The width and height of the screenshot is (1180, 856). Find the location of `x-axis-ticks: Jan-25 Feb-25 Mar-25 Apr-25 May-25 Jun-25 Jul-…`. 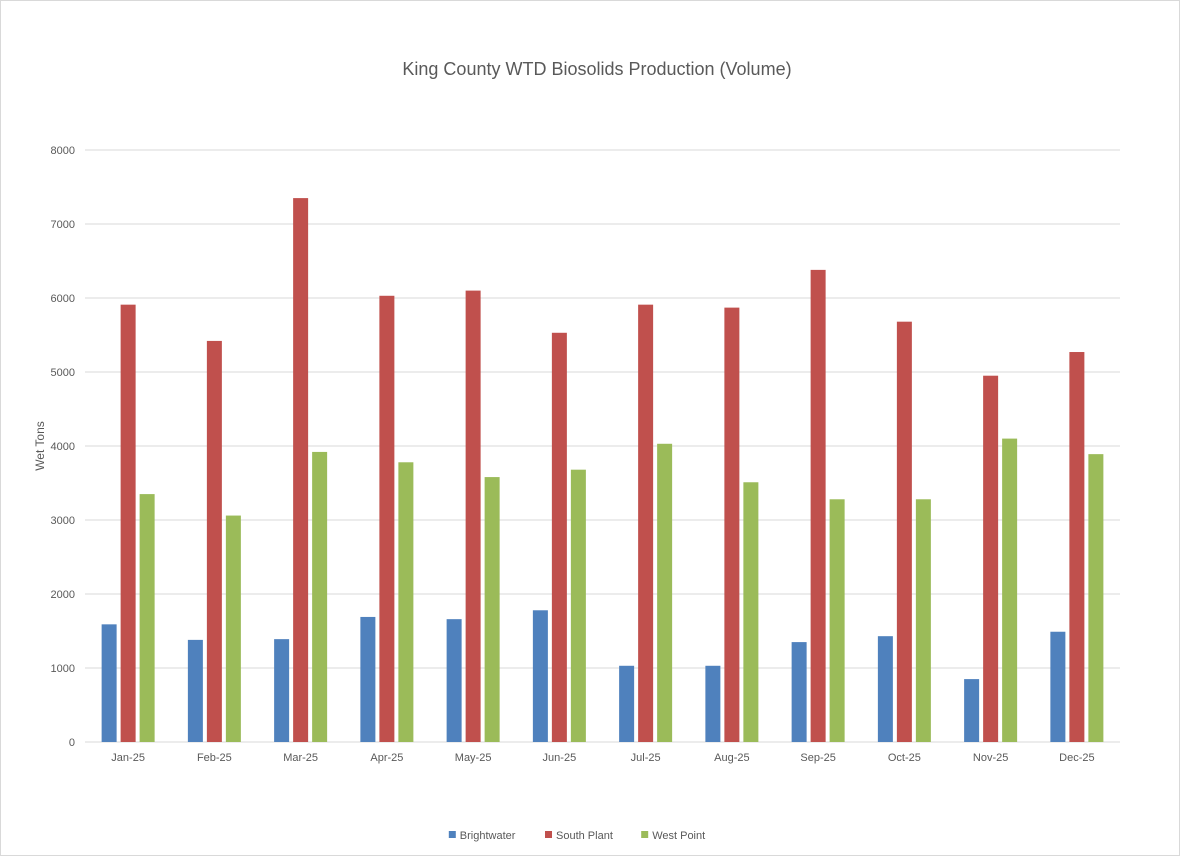

x-axis-ticks: Jan-25 Feb-25 Mar-25 Apr-25 May-25 Jun-25 Jul-… is located at coordinates (602, 758).